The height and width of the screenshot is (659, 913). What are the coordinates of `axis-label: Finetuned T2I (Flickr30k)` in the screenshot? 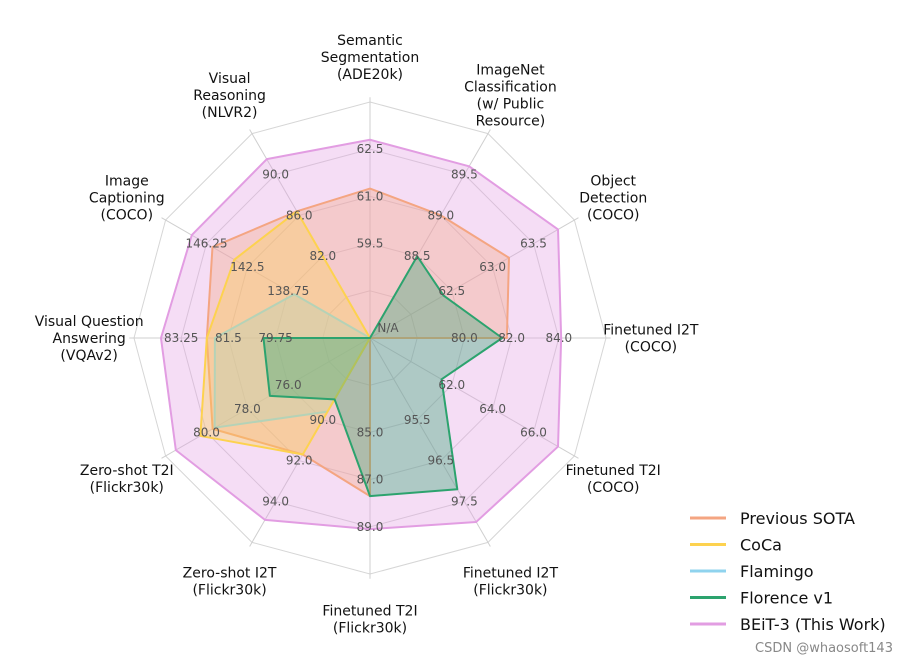 It's located at (369, 619).